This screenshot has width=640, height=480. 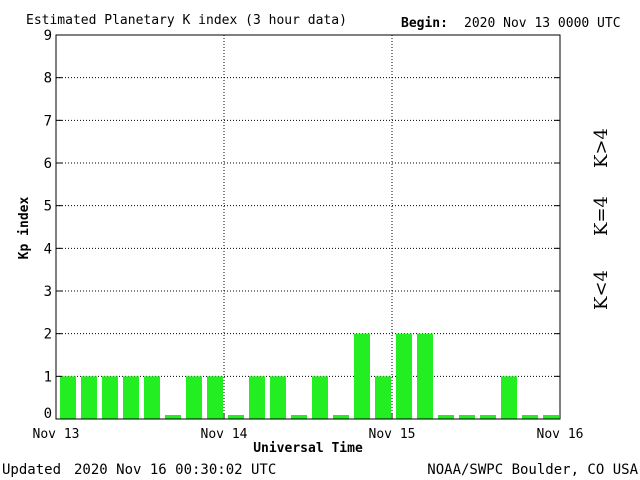 What do you see at coordinates (424, 23) in the screenshot?
I see `begin-label: Begin:` at bounding box center [424, 23].